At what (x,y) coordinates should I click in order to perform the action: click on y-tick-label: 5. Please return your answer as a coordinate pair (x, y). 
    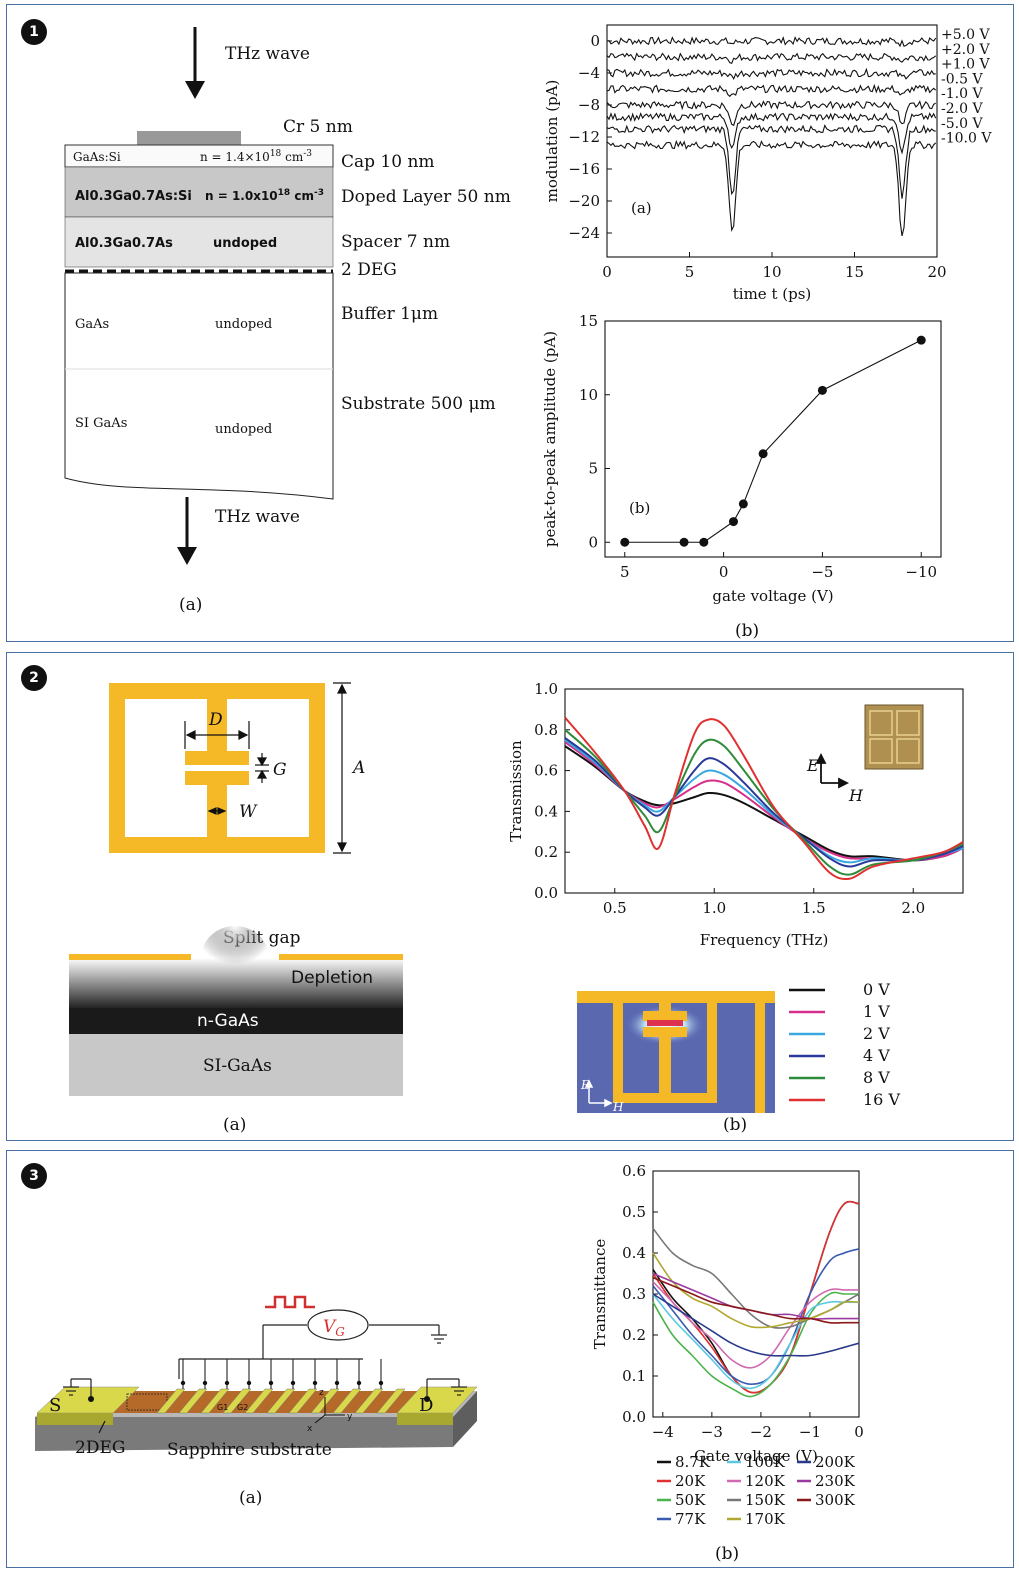
    Looking at the image, I should click on (593, 469).